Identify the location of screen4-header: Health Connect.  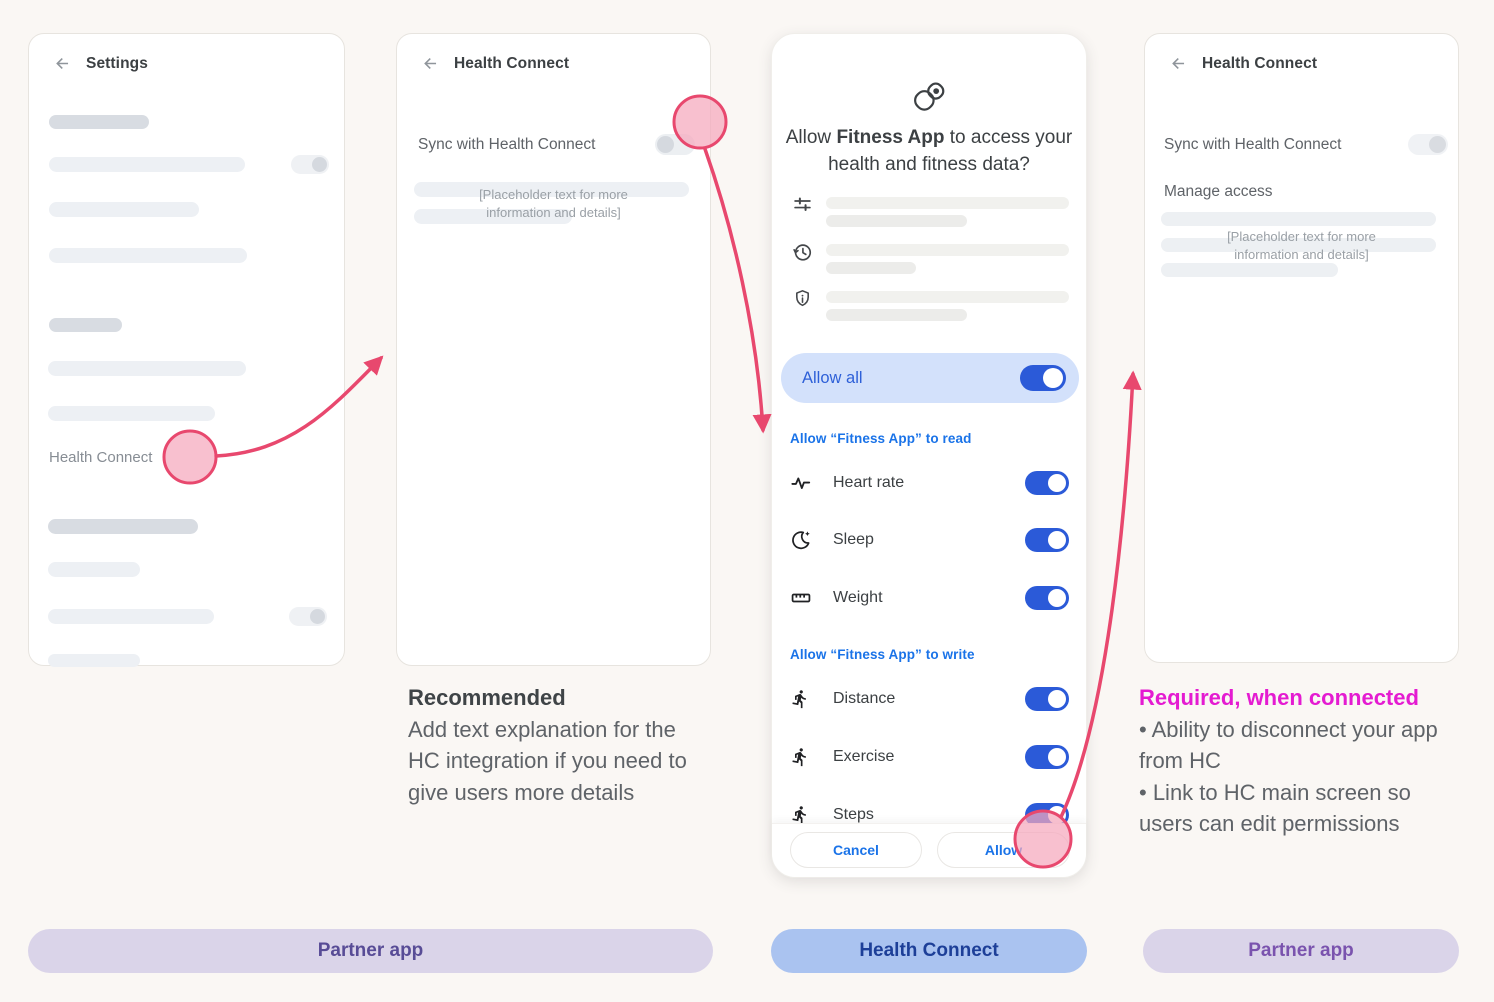
(1243, 63).